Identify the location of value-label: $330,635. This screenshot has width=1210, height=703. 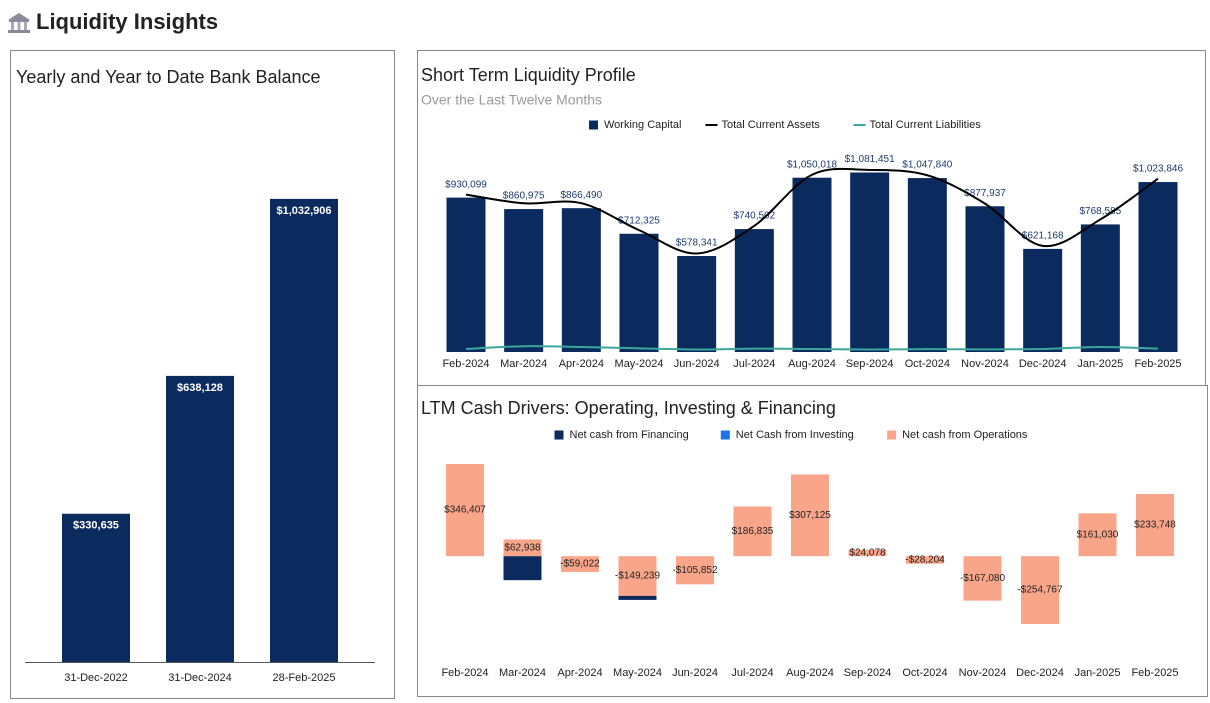
(96, 526).